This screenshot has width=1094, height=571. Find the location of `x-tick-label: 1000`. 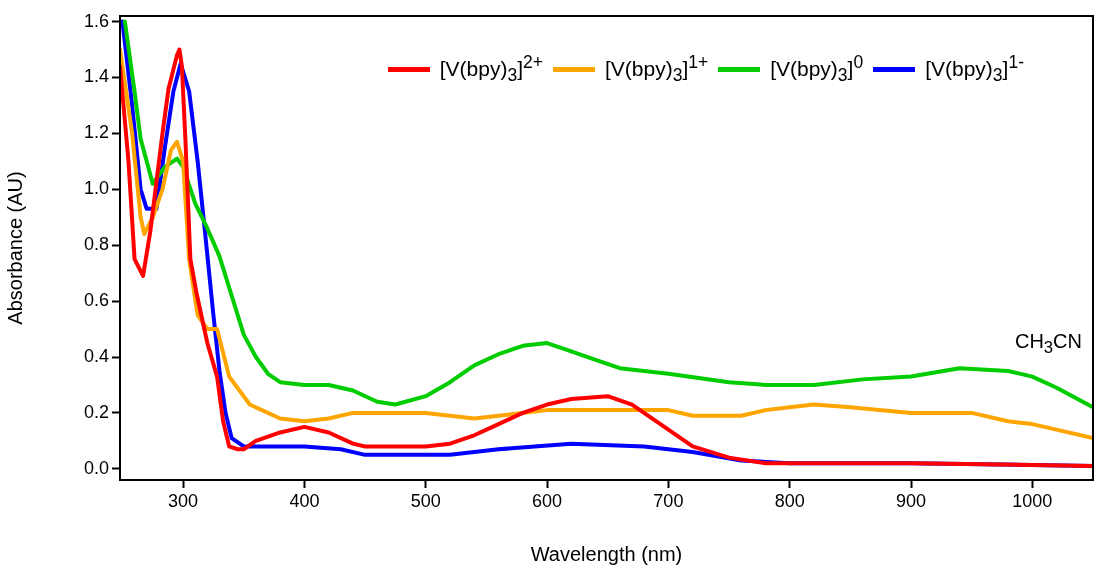

x-tick-label: 1000 is located at coordinates (1032, 500).